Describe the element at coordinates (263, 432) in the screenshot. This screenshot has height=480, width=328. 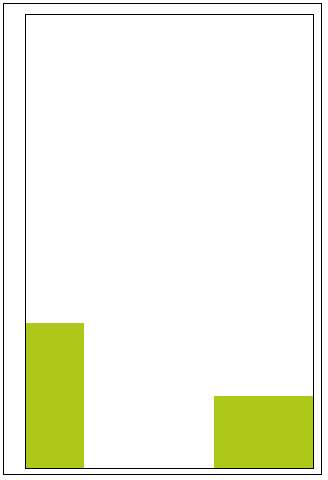
I see `right-block` at that location.